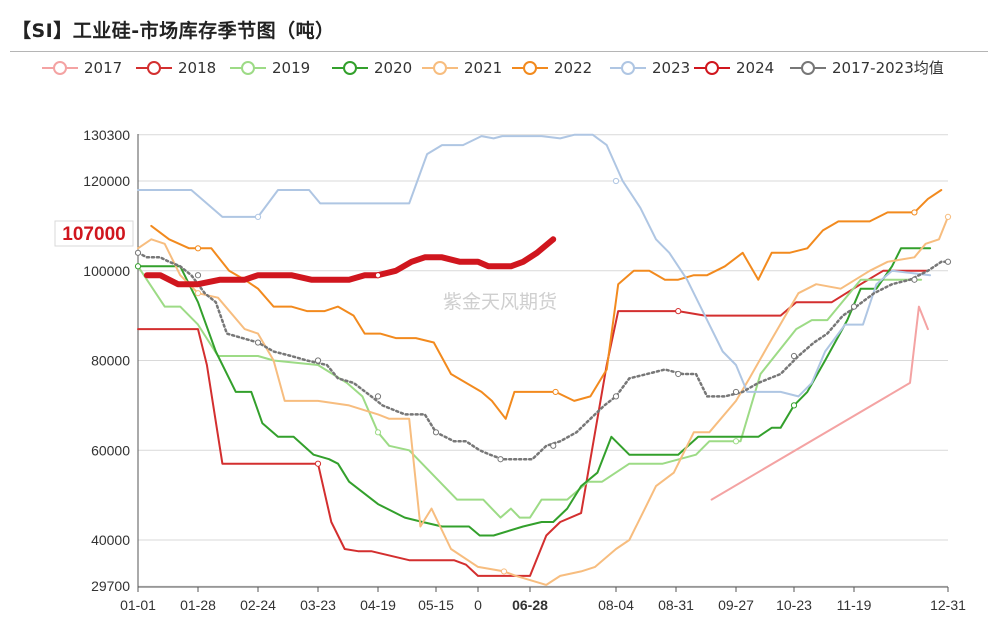 The height and width of the screenshot is (620, 1001). What do you see at coordinates (138, 605) in the screenshot?
I see `x-tick-label: 01-01` at bounding box center [138, 605].